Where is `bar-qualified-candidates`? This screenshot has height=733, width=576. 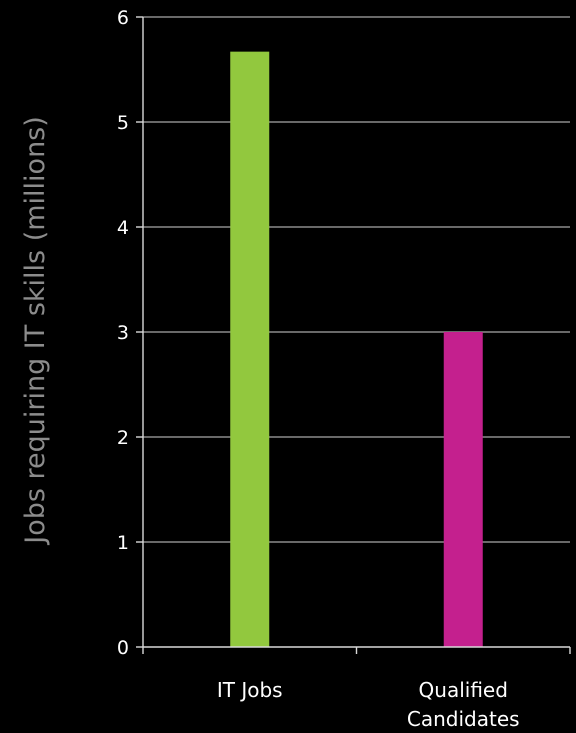
bar-qualified-candidates is located at coordinates (463, 489).